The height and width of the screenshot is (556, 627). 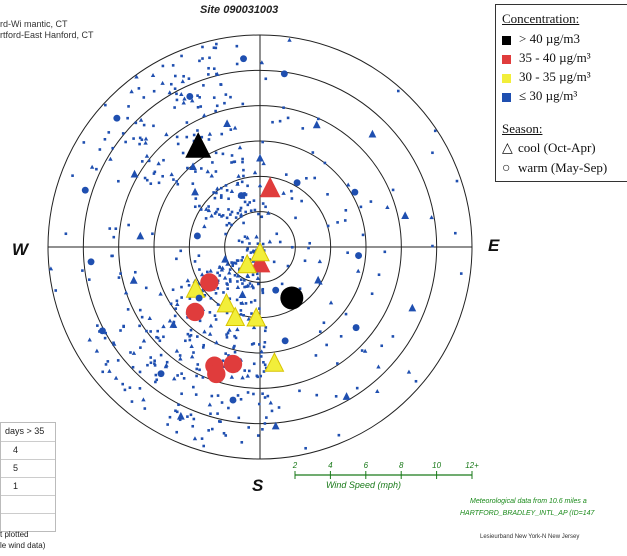 What do you see at coordinates (506, 78) in the screenshot?
I see `legend-swatch-yellow` at bounding box center [506, 78].